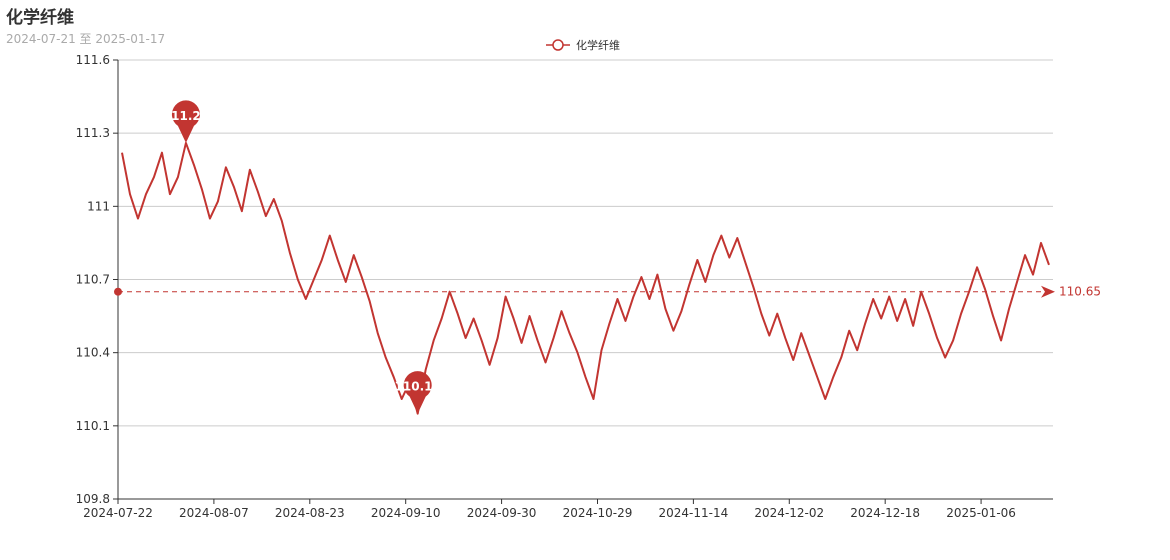  I want to click on y-tick-label: 110.4, so click(93, 353).